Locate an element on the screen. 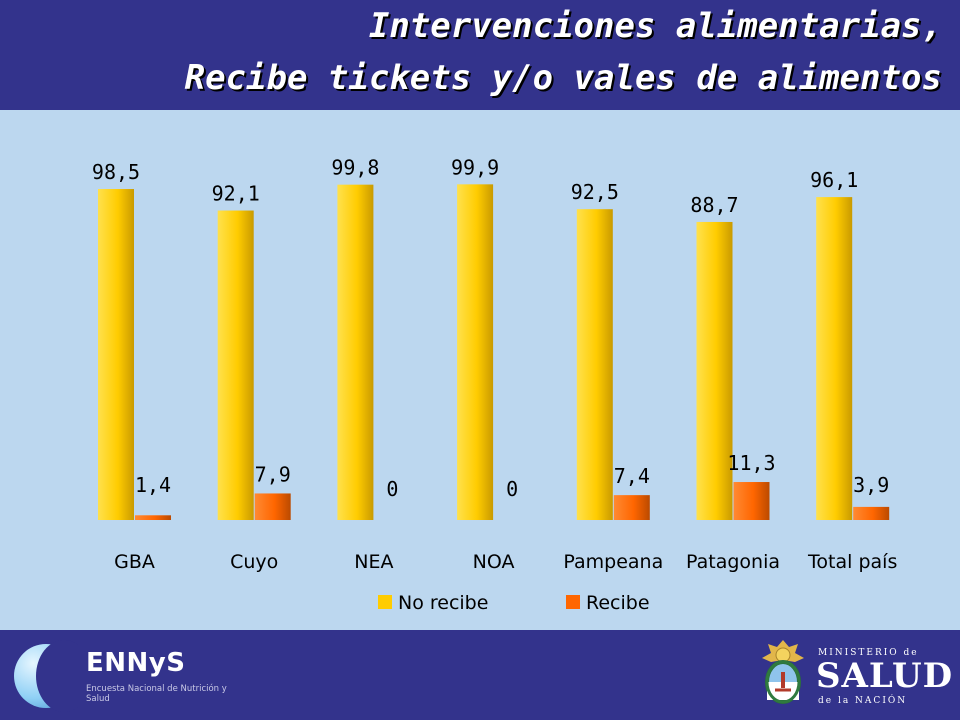 This screenshot has width=960, height=720. value-label-no-recibe-4: 92,5 is located at coordinates (595, 192).